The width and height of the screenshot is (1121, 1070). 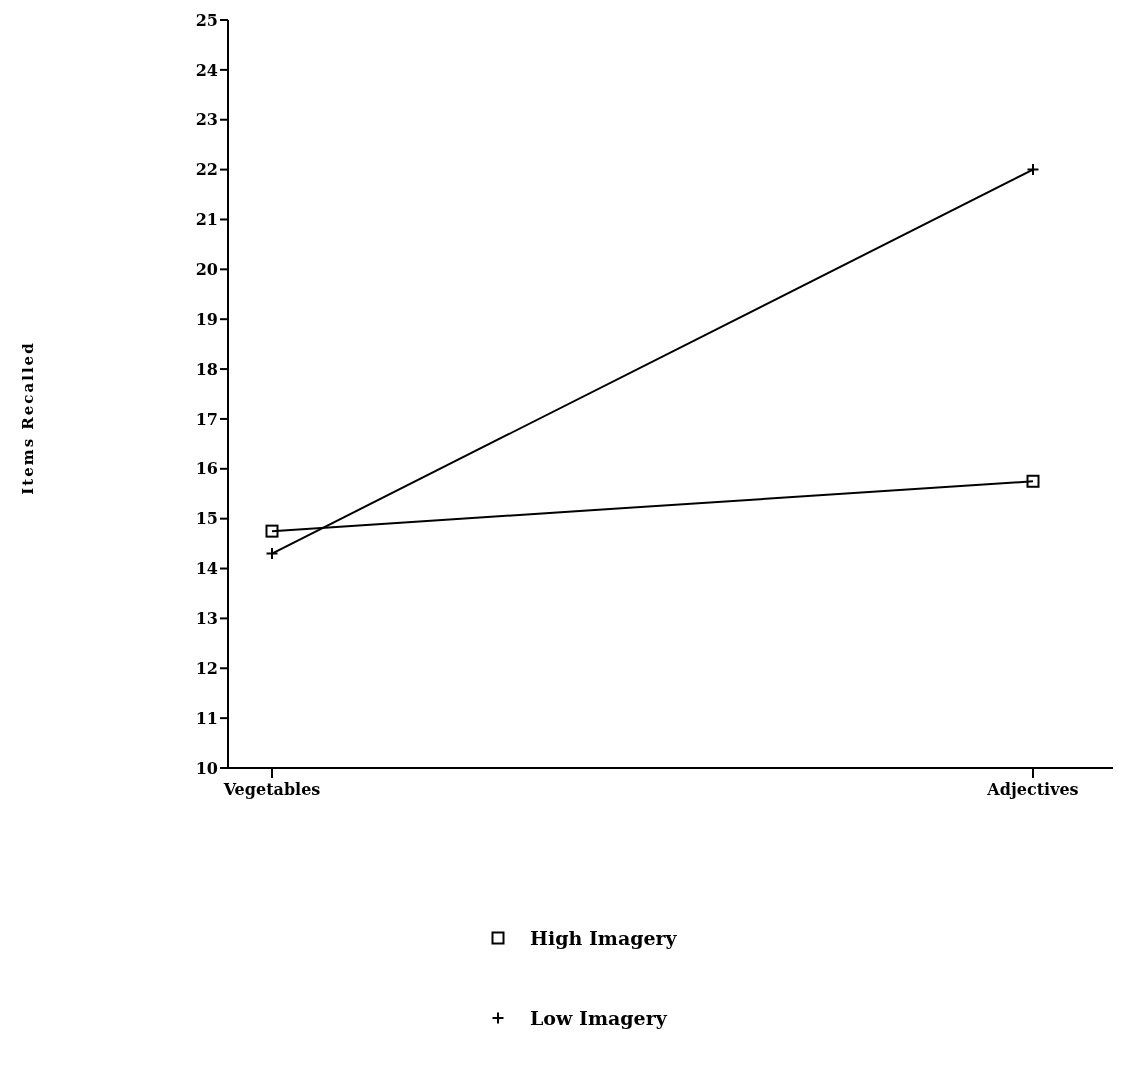 I want to click on y-tick-label: 20, so click(x=206, y=270).